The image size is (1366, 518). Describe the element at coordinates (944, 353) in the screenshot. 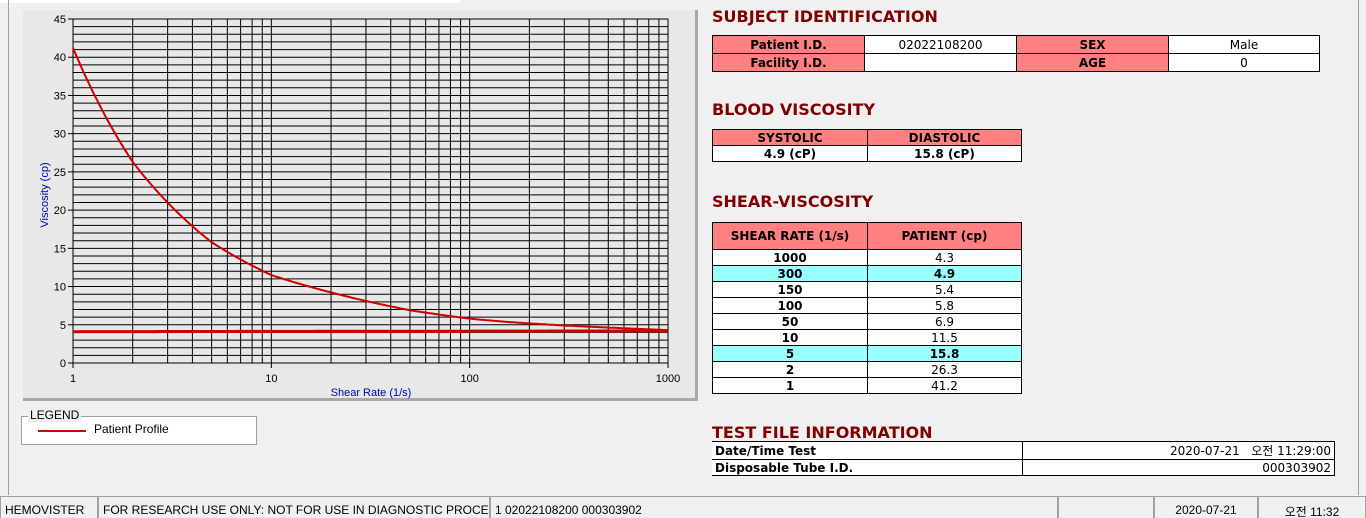

I see `patient-value-cell: 15.8` at that location.